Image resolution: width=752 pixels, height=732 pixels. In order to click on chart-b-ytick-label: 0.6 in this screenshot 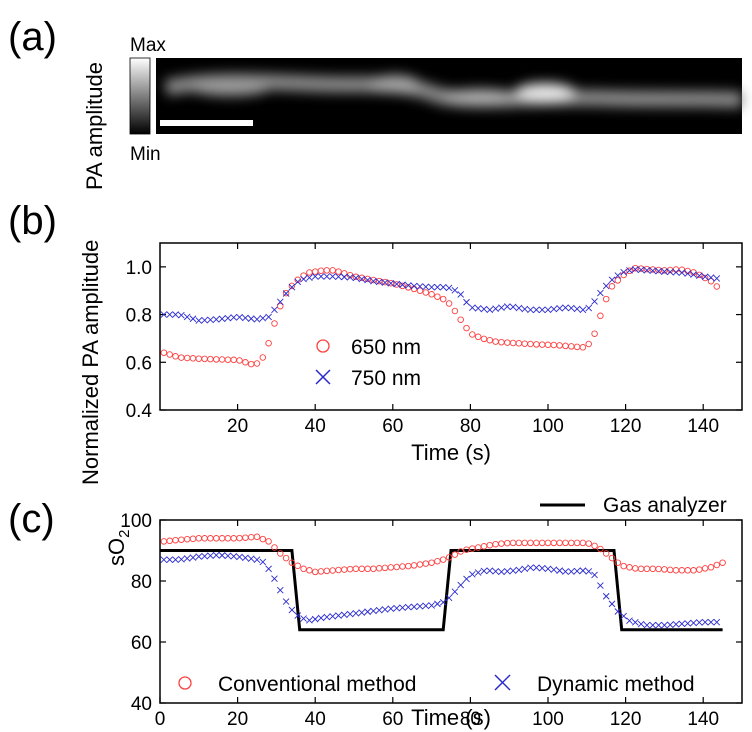, I will do `click(139, 363)`.